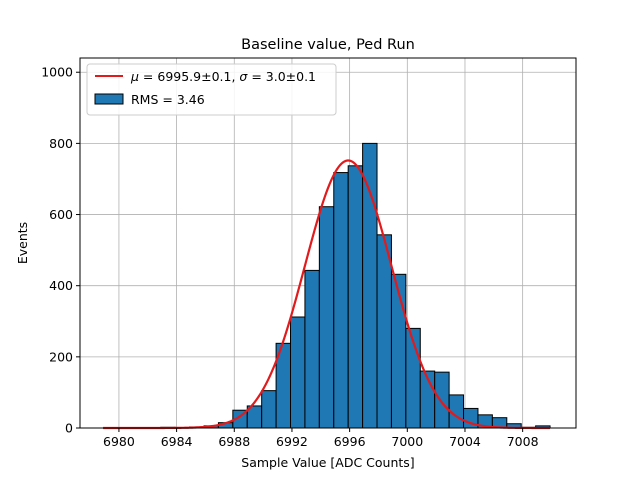 This screenshot has height=480, width=640. Describe the element at coordinates (321, 438) in the screenshot. I see `x-axis-ticks: 6980 6984 6988 6992 6996 7000 7004 7008` at that location.